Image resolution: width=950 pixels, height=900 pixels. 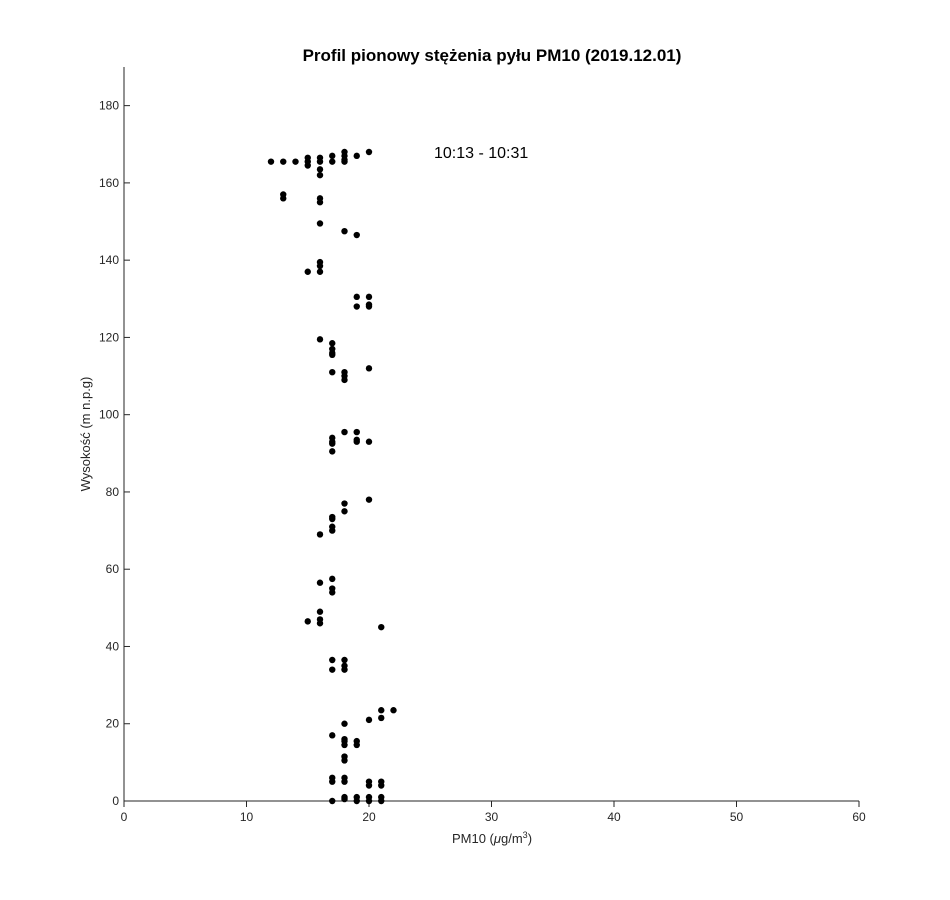 What do you see at coordinates (113, 492) in the screenshot?
I see `y-tick-label: 80` at bounding box center [113, 492].